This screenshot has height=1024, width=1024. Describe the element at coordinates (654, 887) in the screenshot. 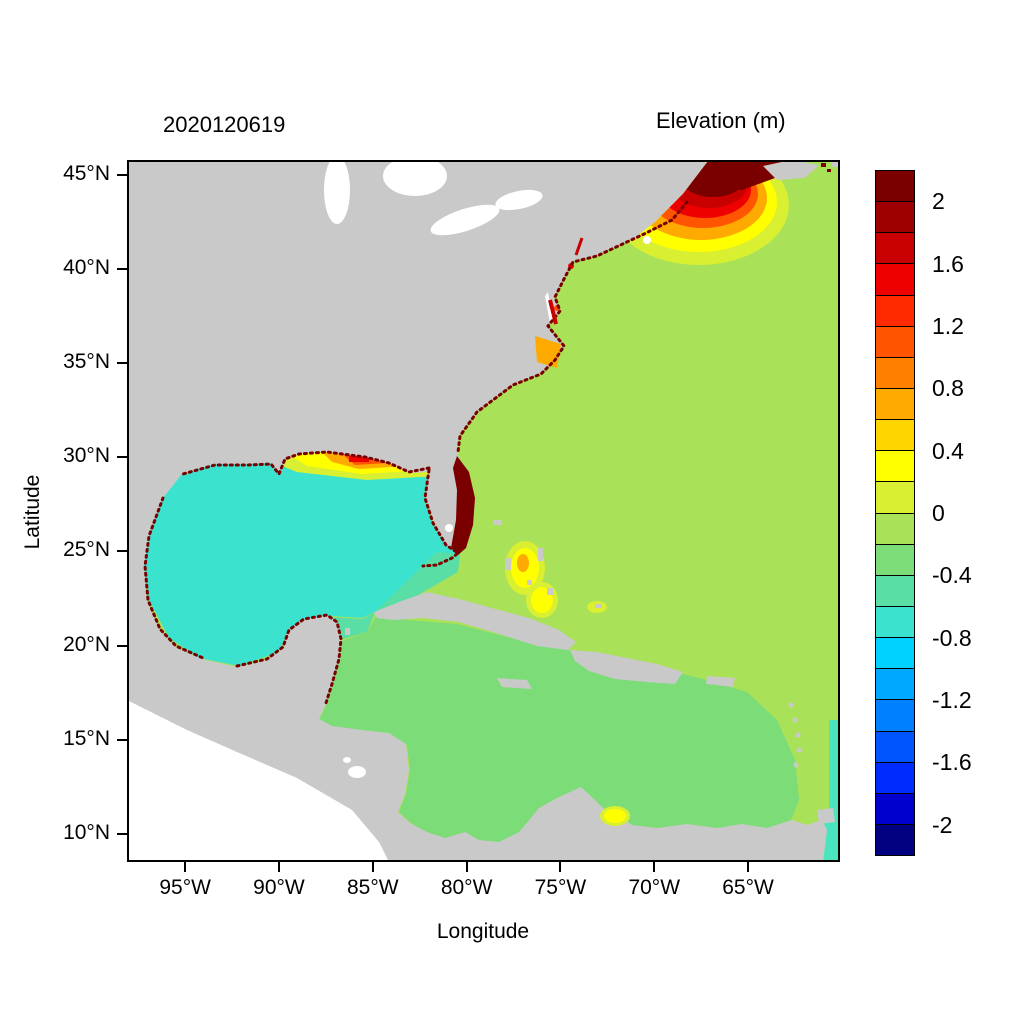

I see `x-tick-label: 70°W` at that location.